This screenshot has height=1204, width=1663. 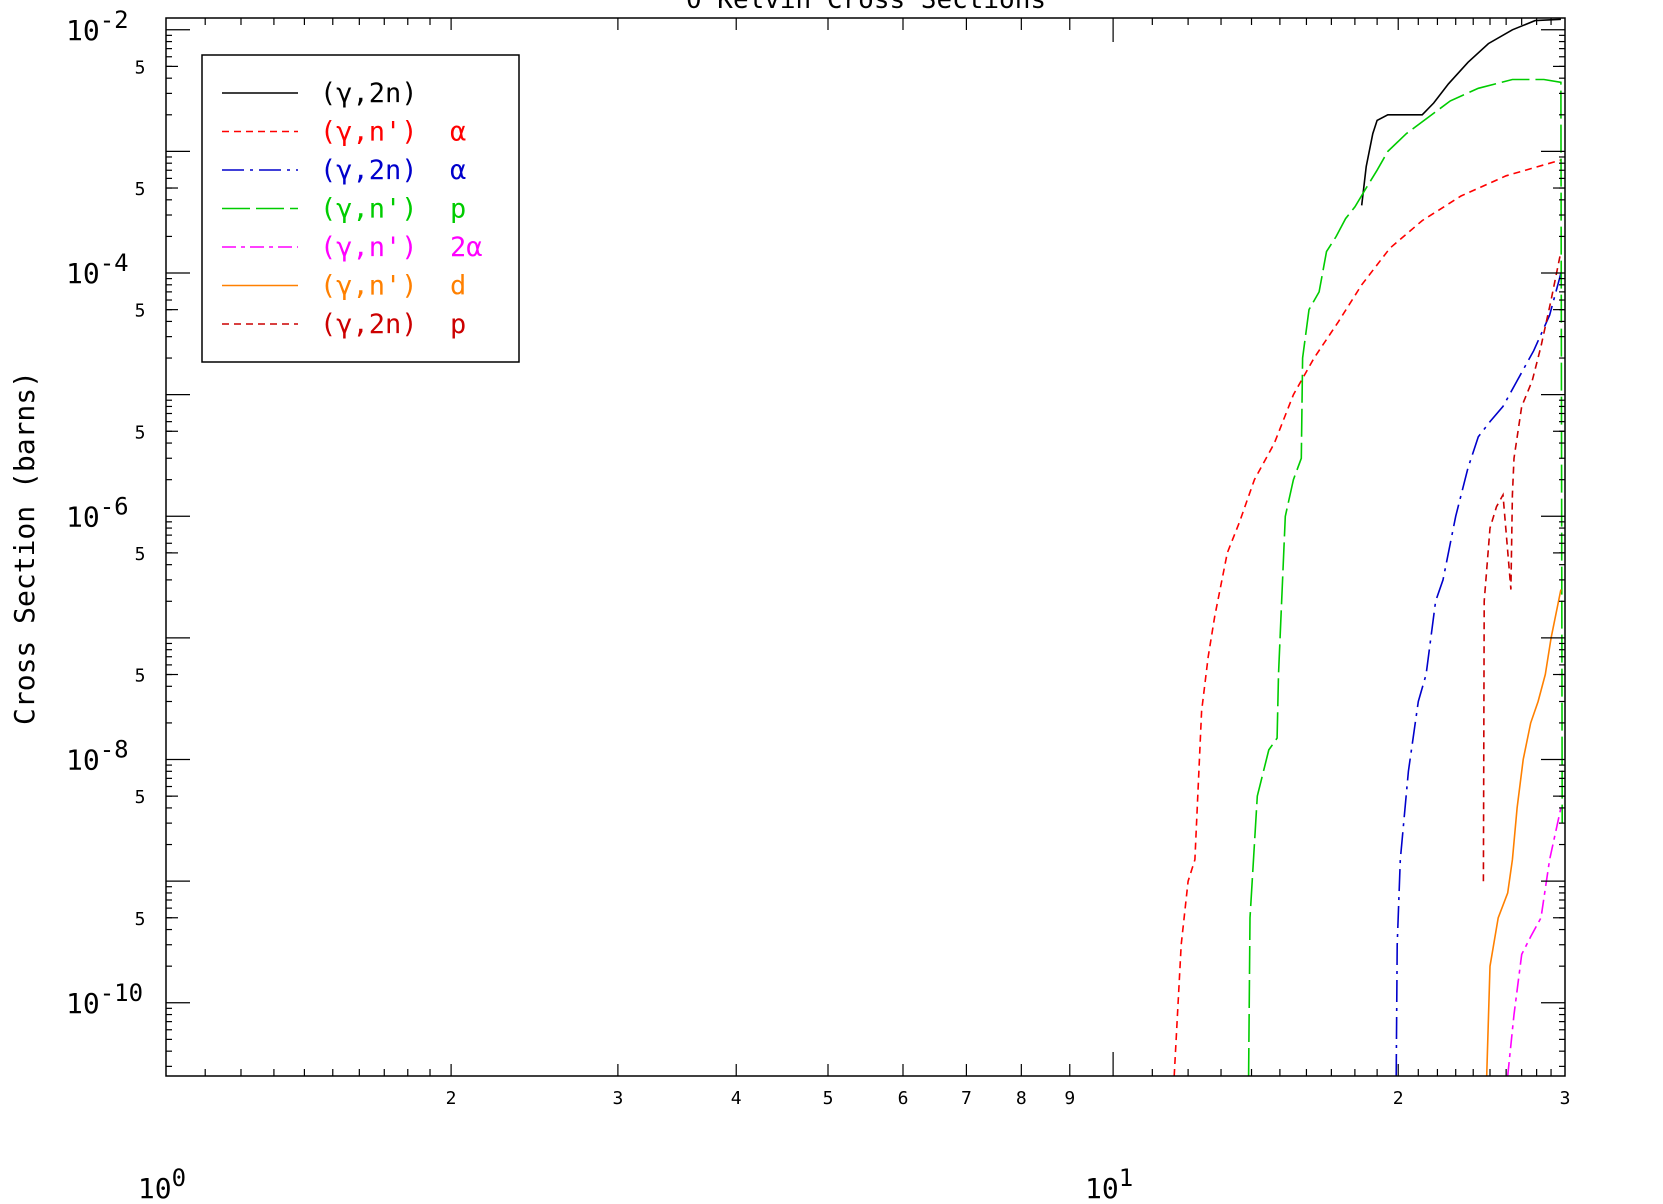 What do you see at coordinates (451, 1098) in the screenshot?
I see `x-minor-tick-label-0: 2` at bounding box center [451, 1098].